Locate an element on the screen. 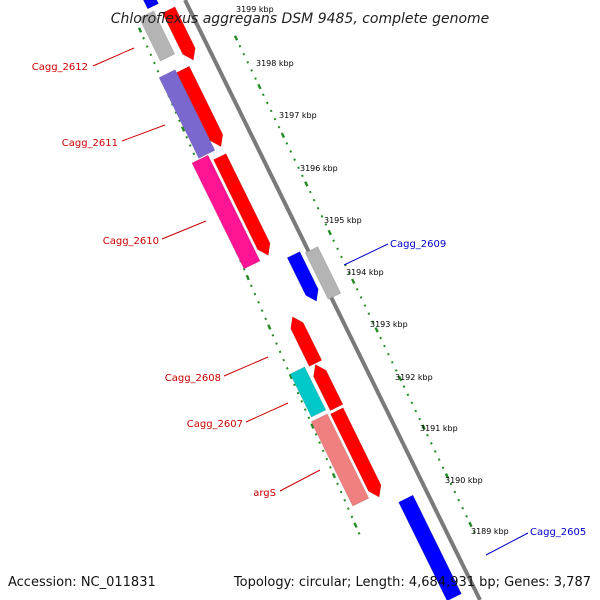 The height and width of the screenshot is (600, 600). accession-text: Accession: NC_011831 is located at coordinates (82, 582).